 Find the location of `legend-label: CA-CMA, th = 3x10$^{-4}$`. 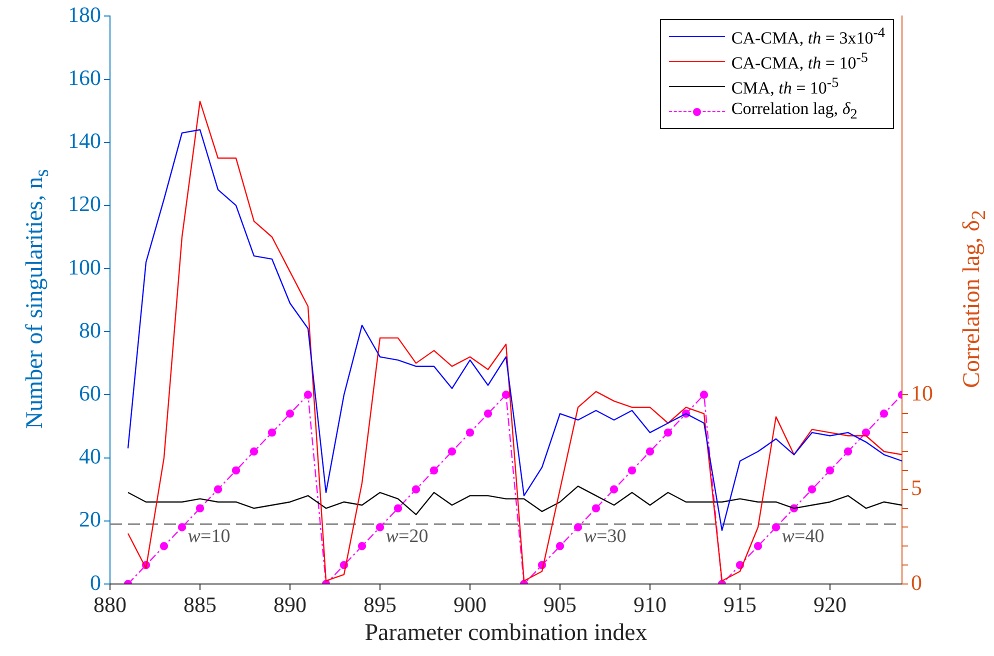

legend-label: CA-CMA, th = 3x10$^{-4}$ is located at coordinates (808, 36).